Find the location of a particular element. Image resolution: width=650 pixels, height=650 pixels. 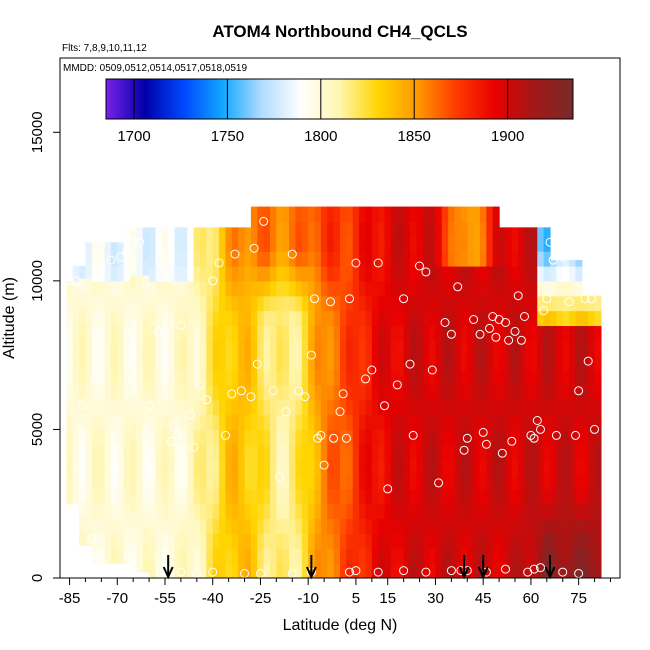

x-tick-label: -85 is located at coordinates (70, 598).